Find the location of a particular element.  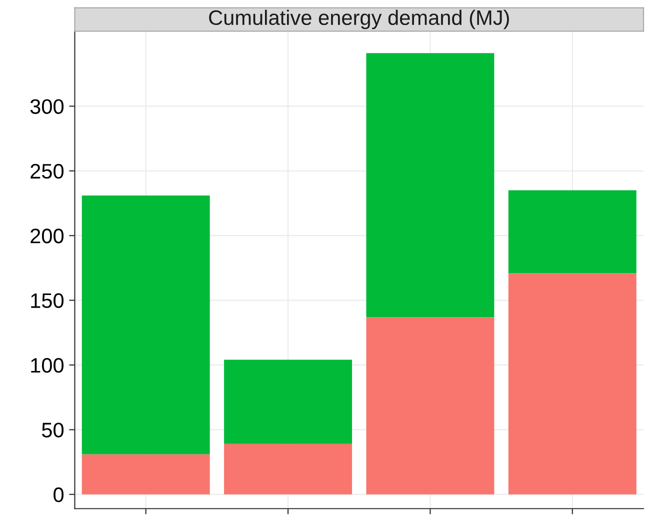

y-tick-label: 100 is located at coordinates (47, 365).